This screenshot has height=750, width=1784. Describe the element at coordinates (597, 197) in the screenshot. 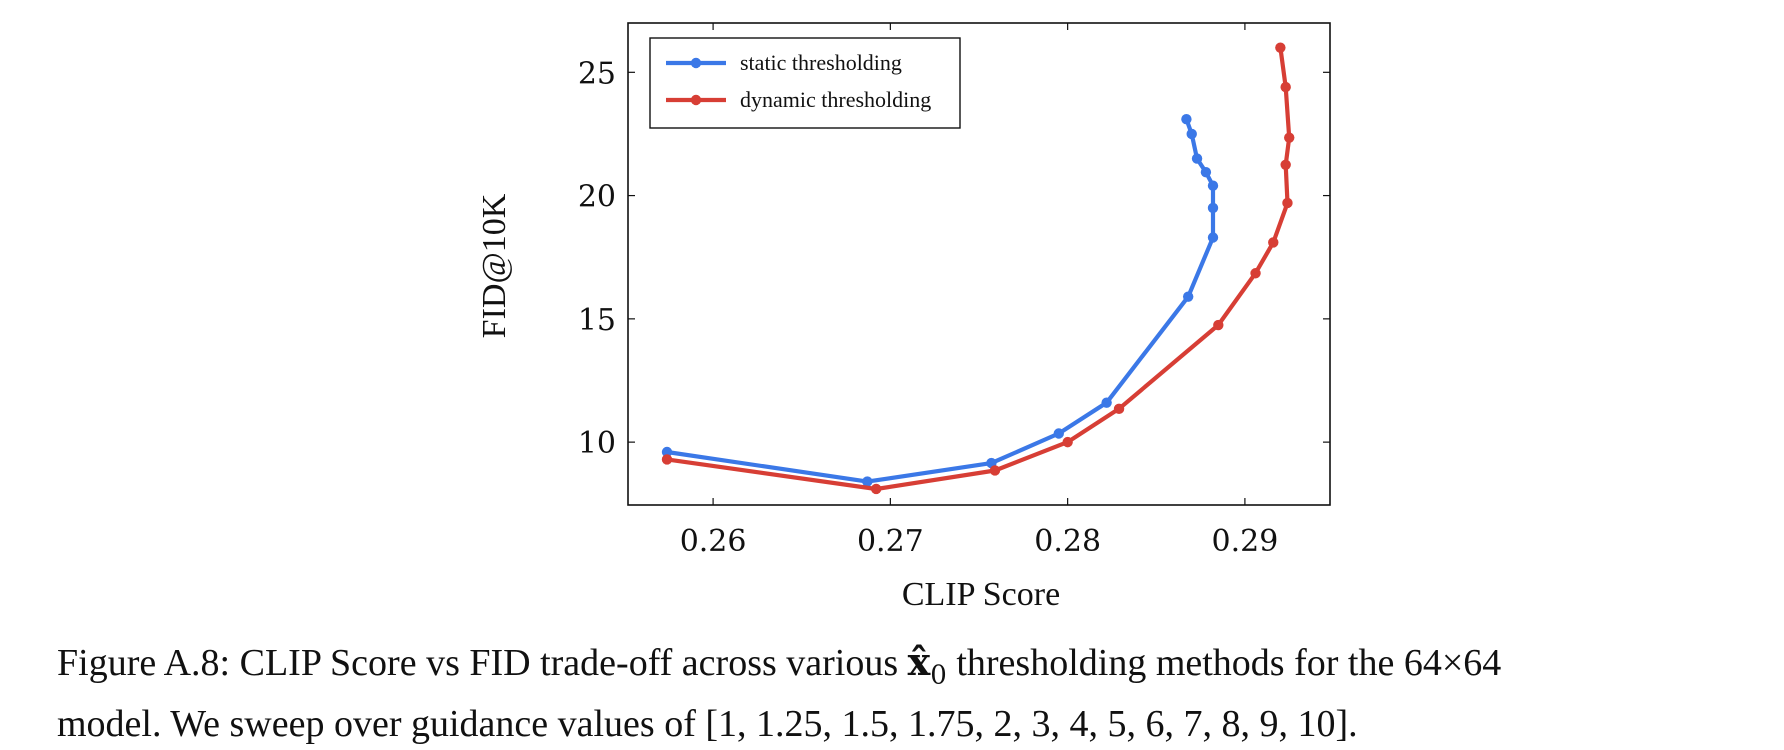

I see `y-tick-label: 20` at that location.